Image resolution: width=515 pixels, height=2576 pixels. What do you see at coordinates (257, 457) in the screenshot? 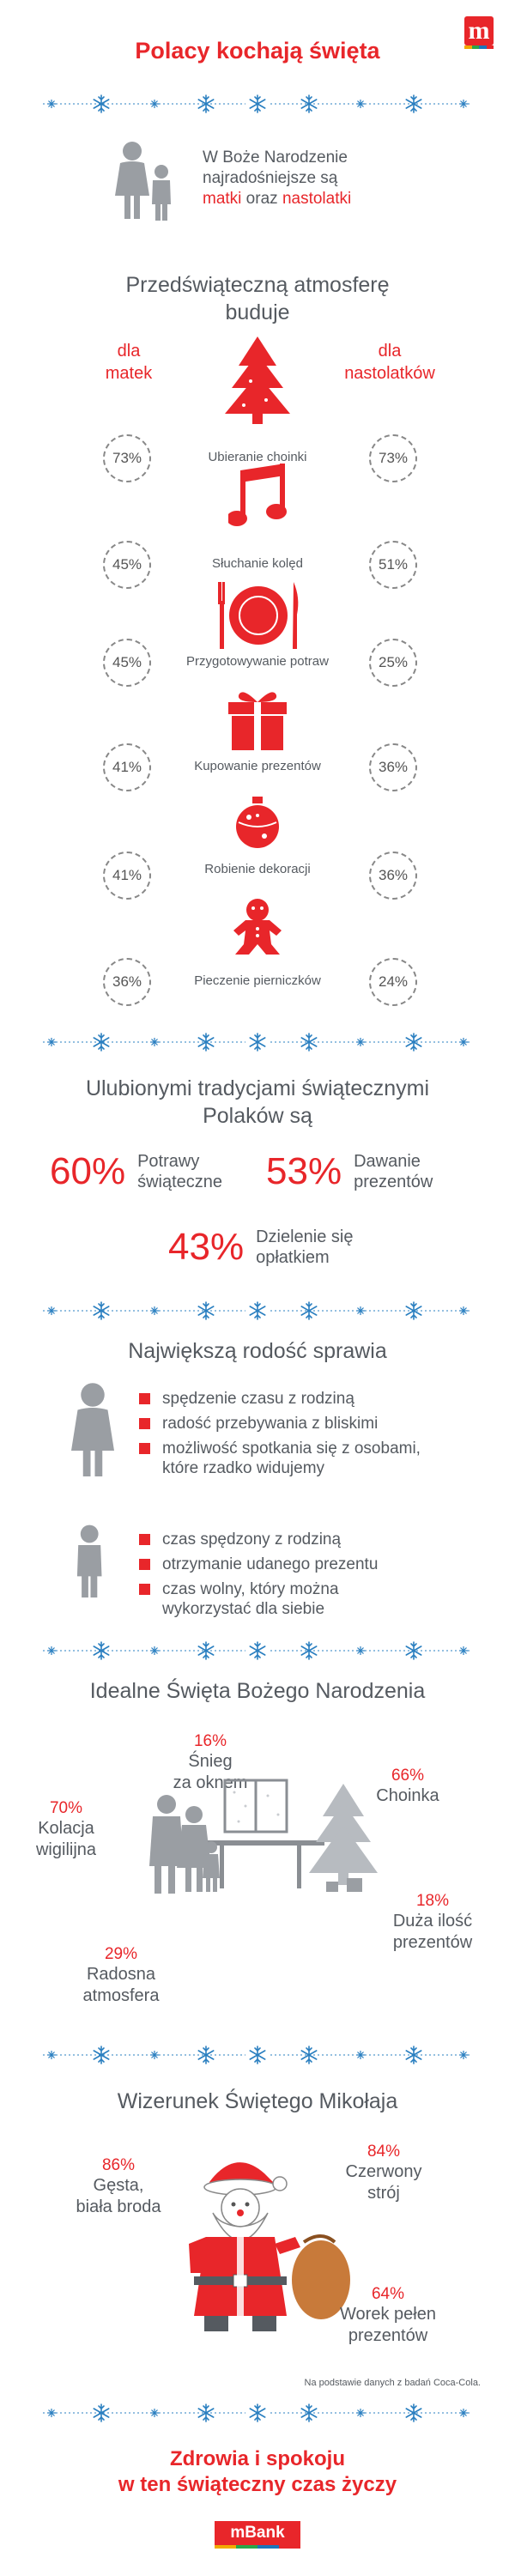
I see `activity-label-1: Ubieranie choinki` at bounding box center [257, 457].